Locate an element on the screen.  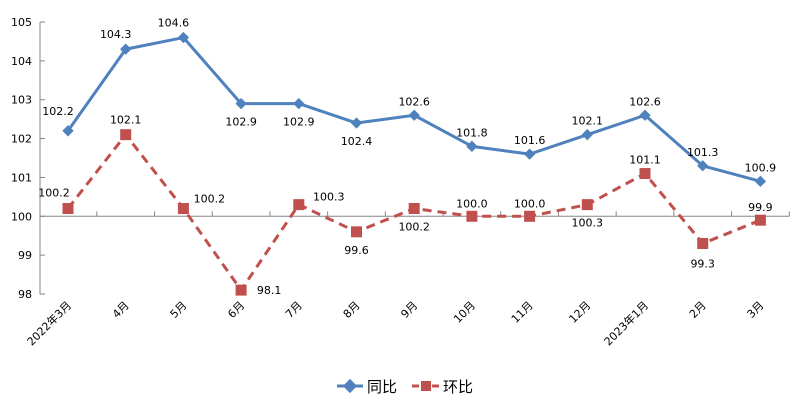
y-tick-label: 102 is located at coordinates (21, 139).